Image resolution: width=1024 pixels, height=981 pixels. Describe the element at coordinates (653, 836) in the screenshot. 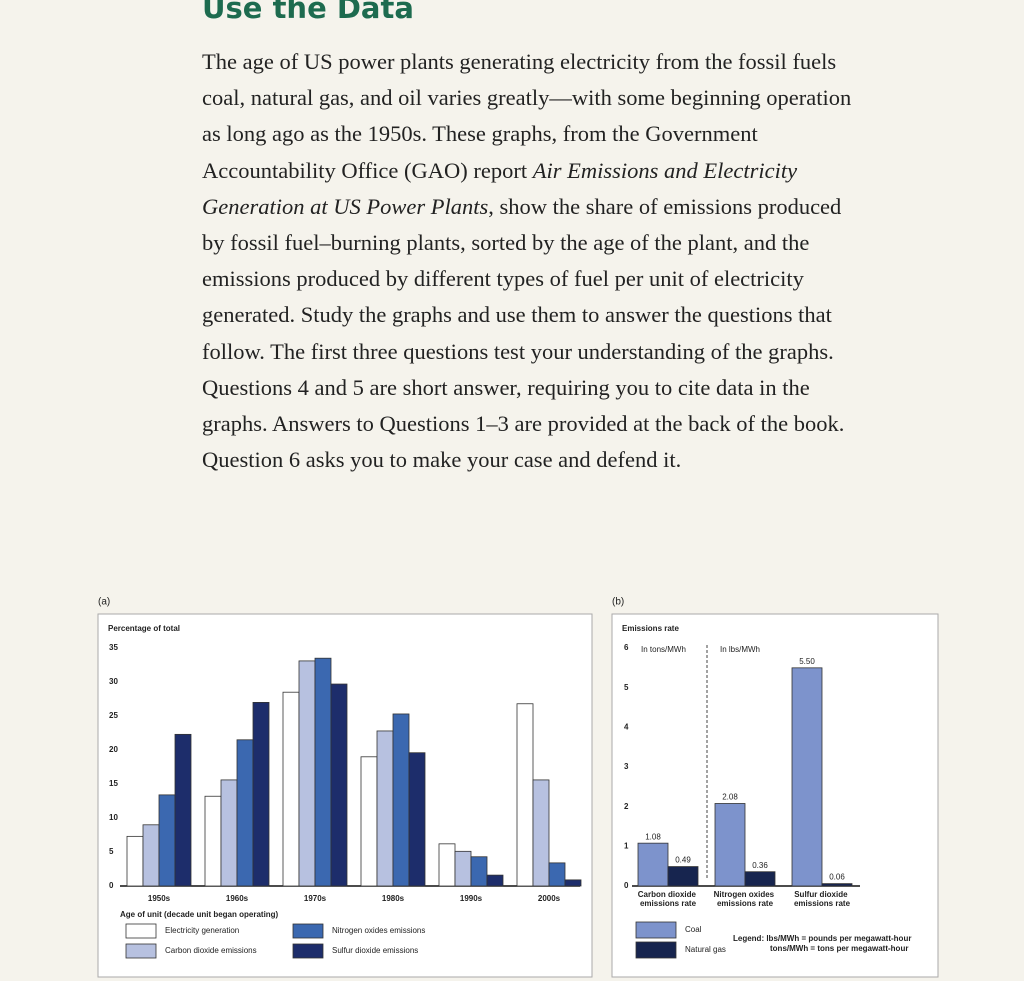

I see `value-label: 1.08` at that location.